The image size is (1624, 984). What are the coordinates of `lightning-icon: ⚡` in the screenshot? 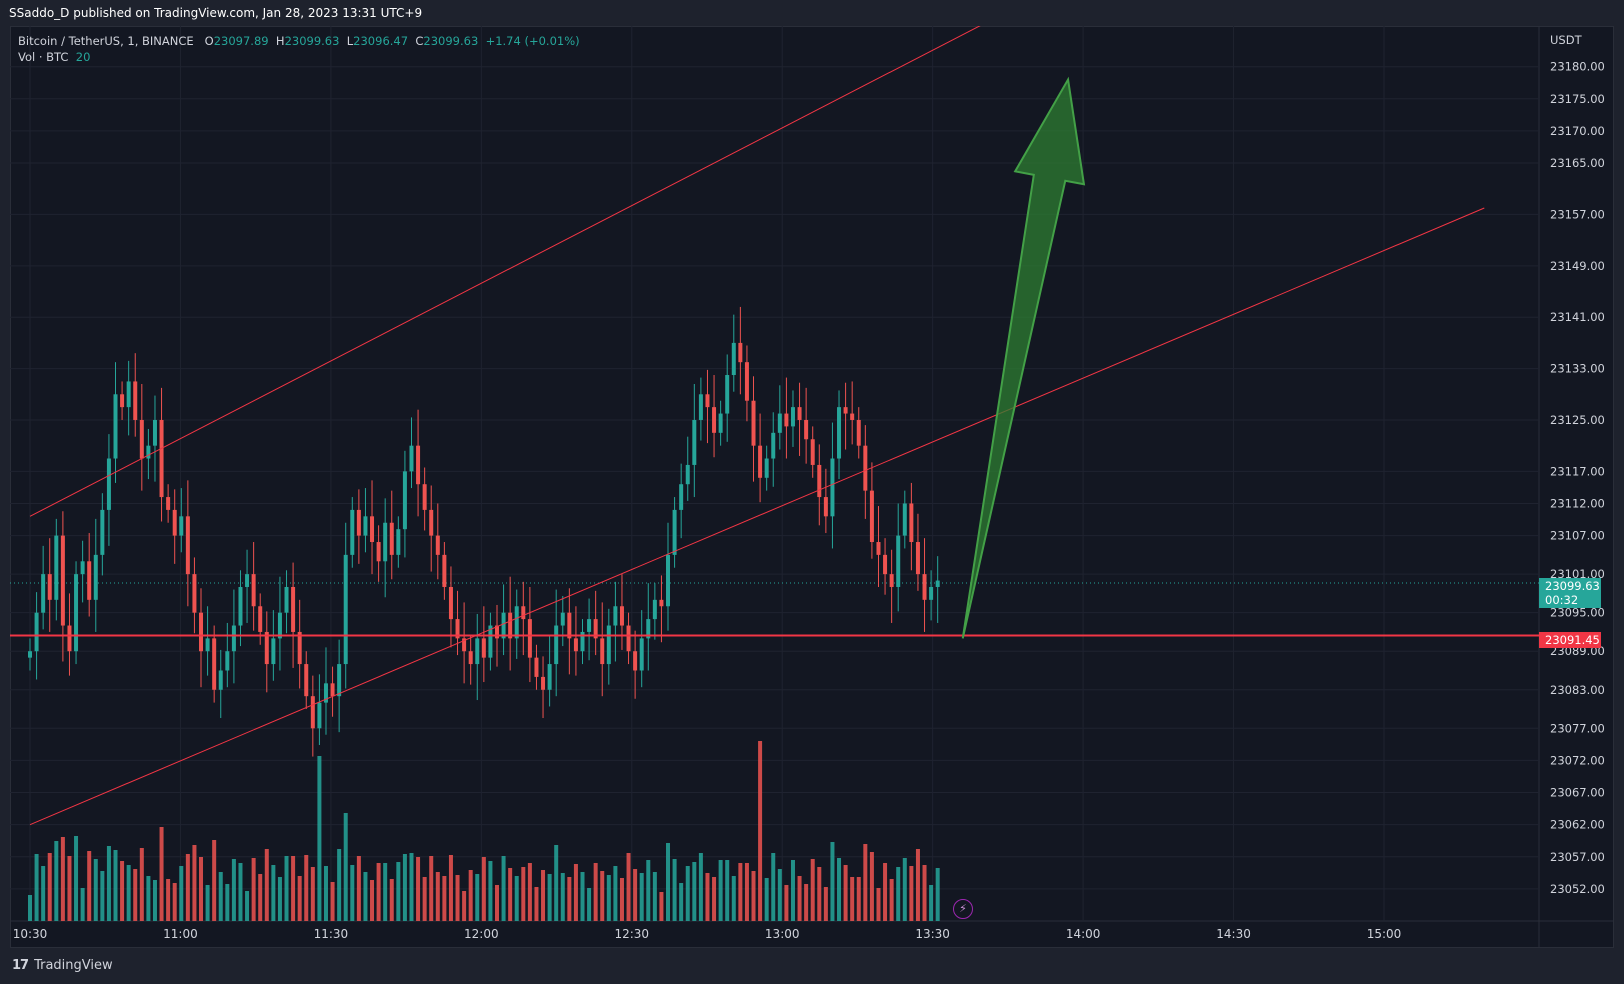 It's located at (963, 909).